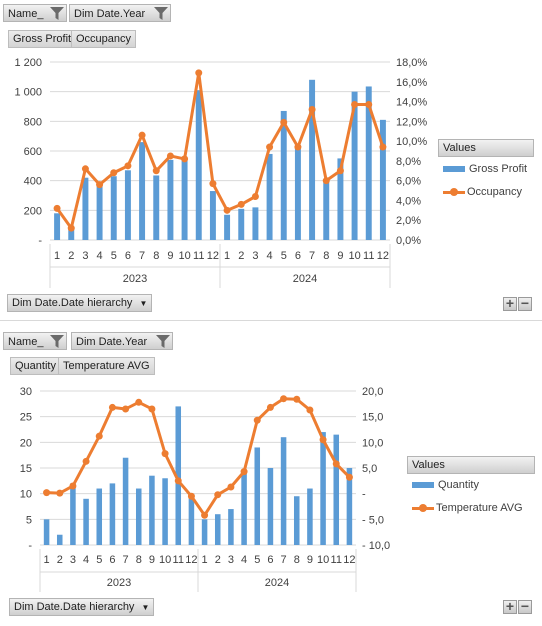  Describe the element at coordinates (411, 103) in the screenshot. I see `y-right-tick-label: 14,0%` at that location.